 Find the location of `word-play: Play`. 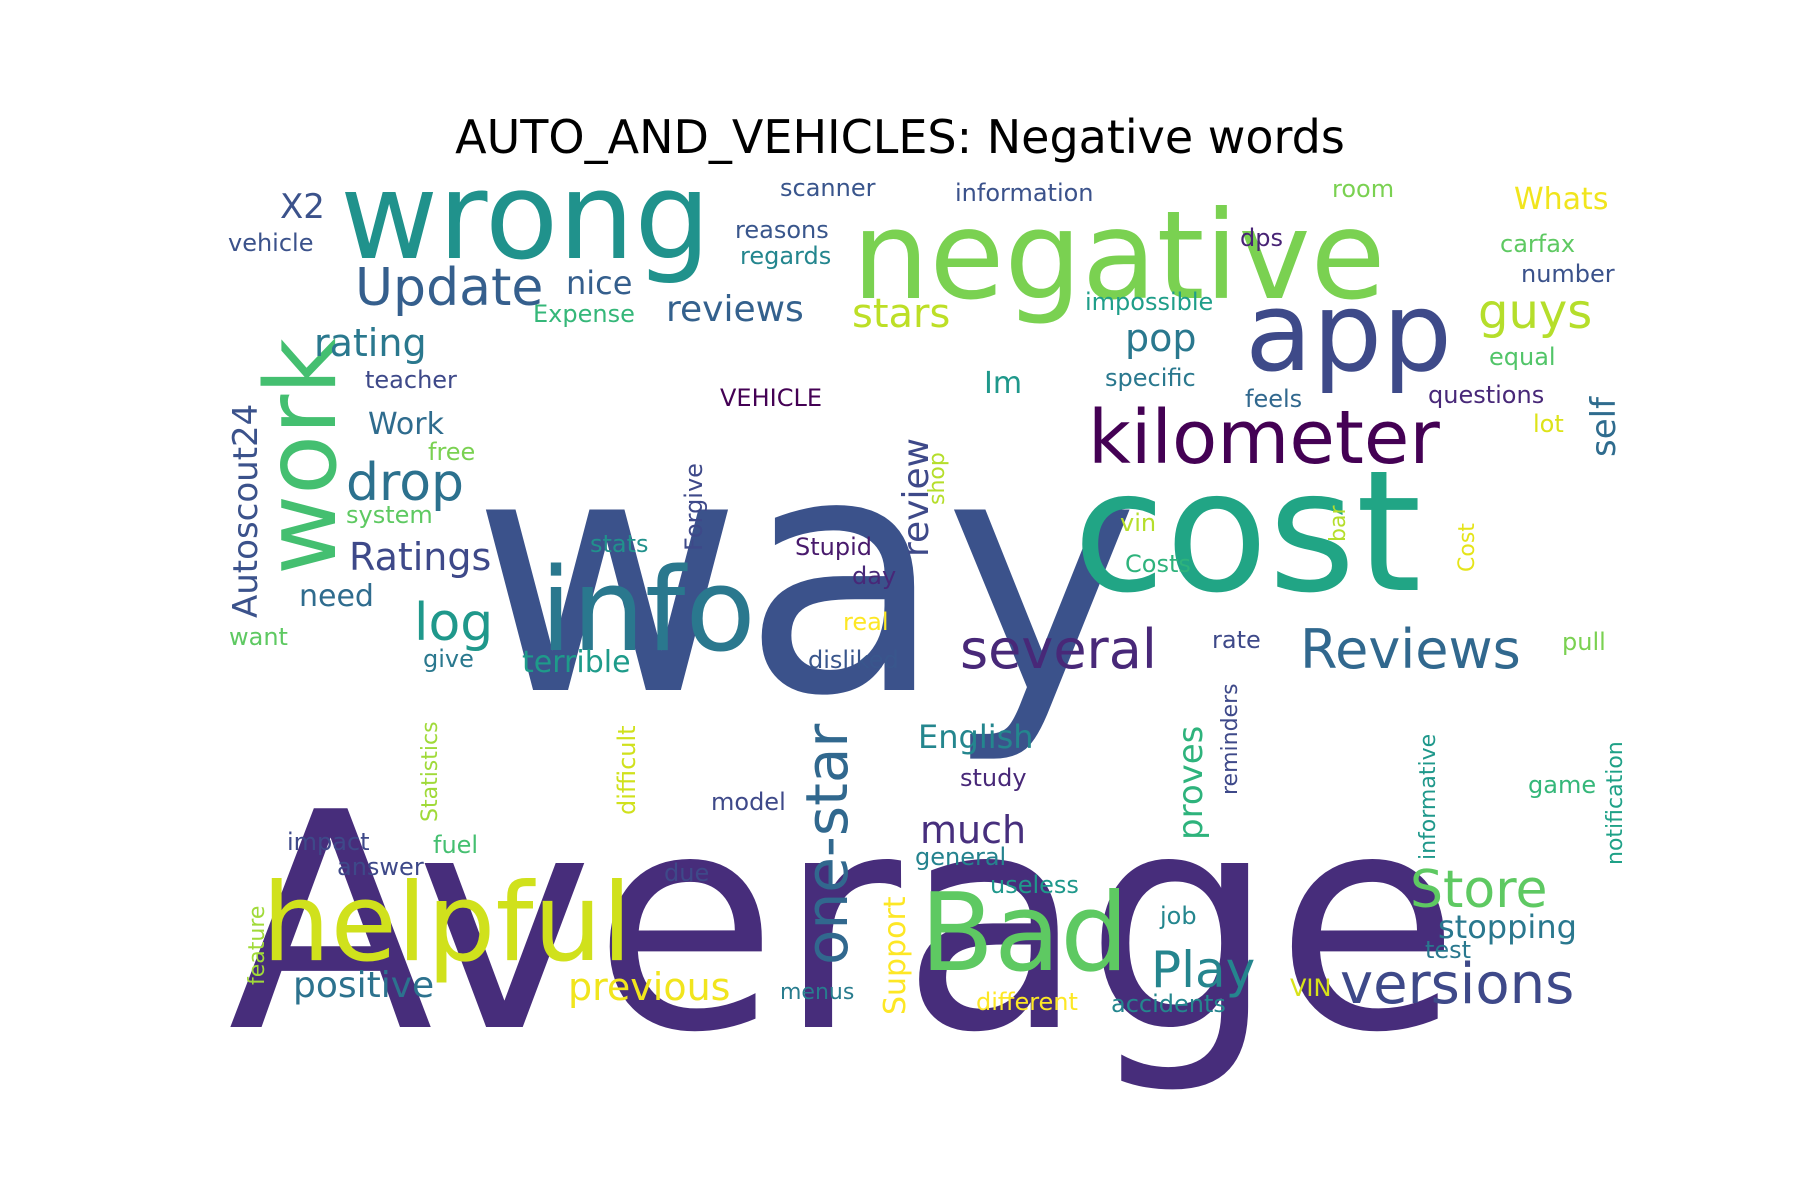

word-play: Play is located at coordinates (1203, 970).